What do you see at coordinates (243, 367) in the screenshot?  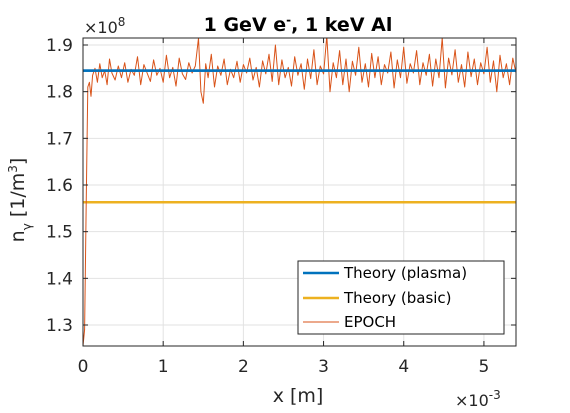 I see `x-tick-label: 2` at bounding box center [243, 367].